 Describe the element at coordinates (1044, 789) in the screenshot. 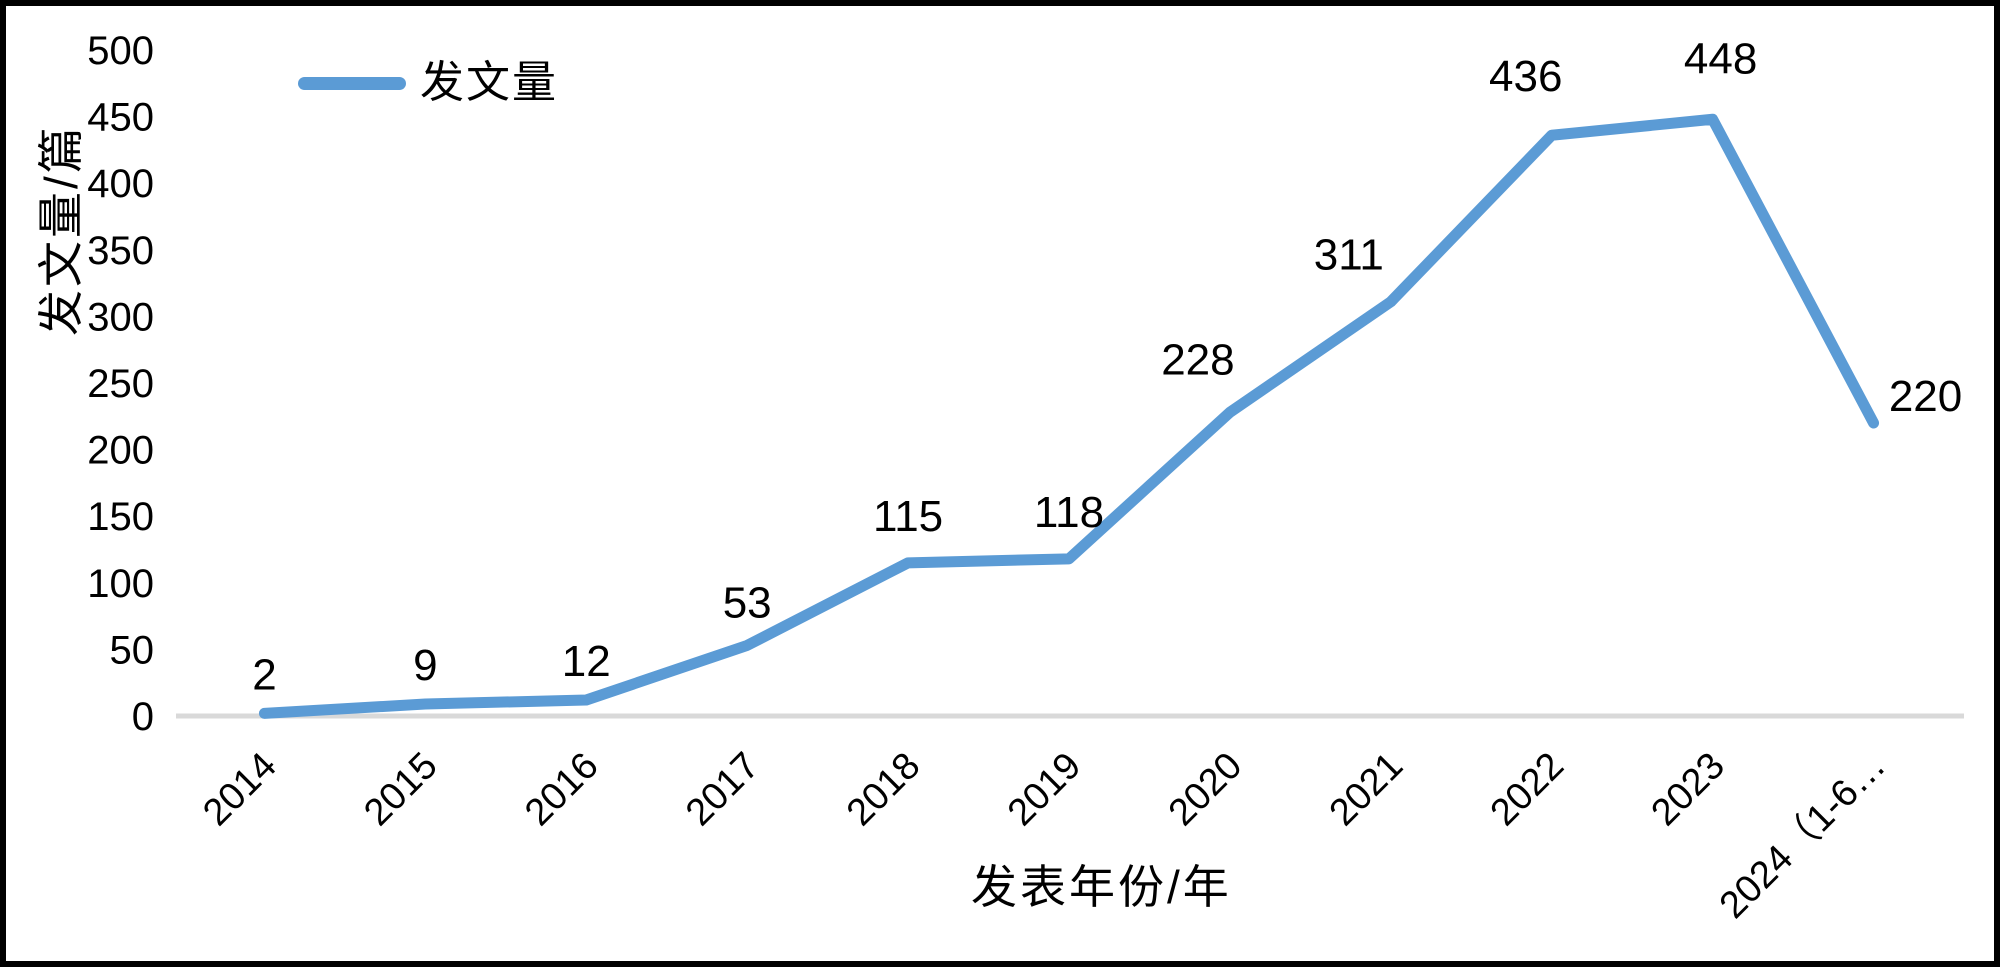

I see `x-tick-label: 2019` at that location.